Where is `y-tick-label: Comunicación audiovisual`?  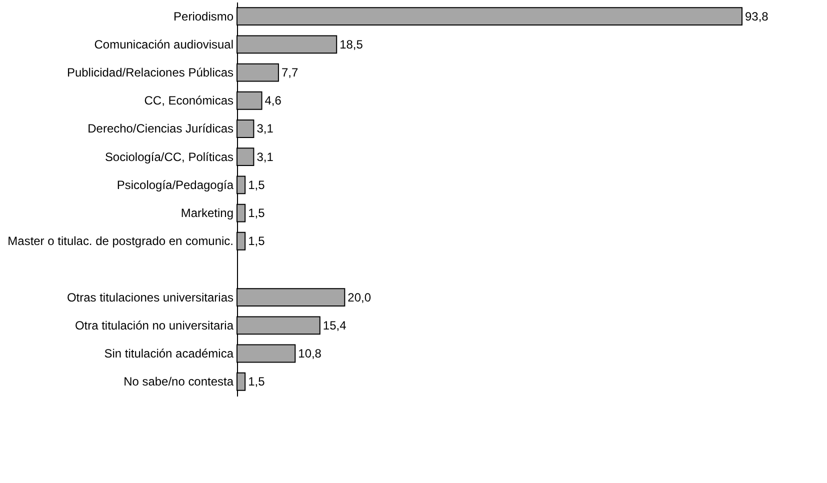 y-tick-label: Comunicación audiovisual is located at coordinates (164, 44).